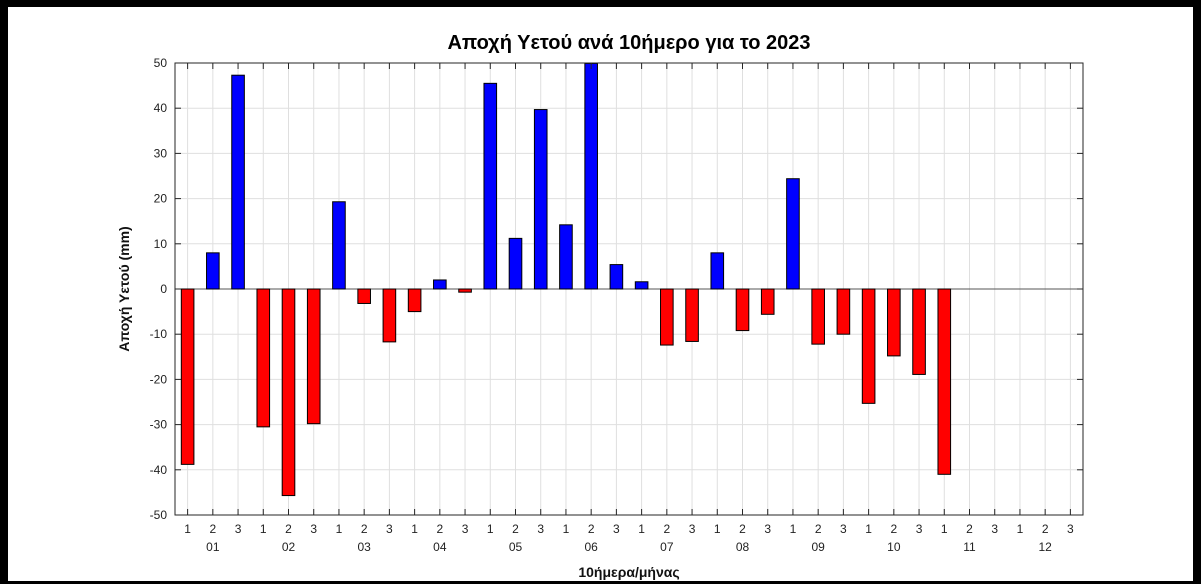  What do you see at coordinates (1045, 547) in the screenshot?
I see `x-tick-label-month: 12` at bounding box center [1045, 547].